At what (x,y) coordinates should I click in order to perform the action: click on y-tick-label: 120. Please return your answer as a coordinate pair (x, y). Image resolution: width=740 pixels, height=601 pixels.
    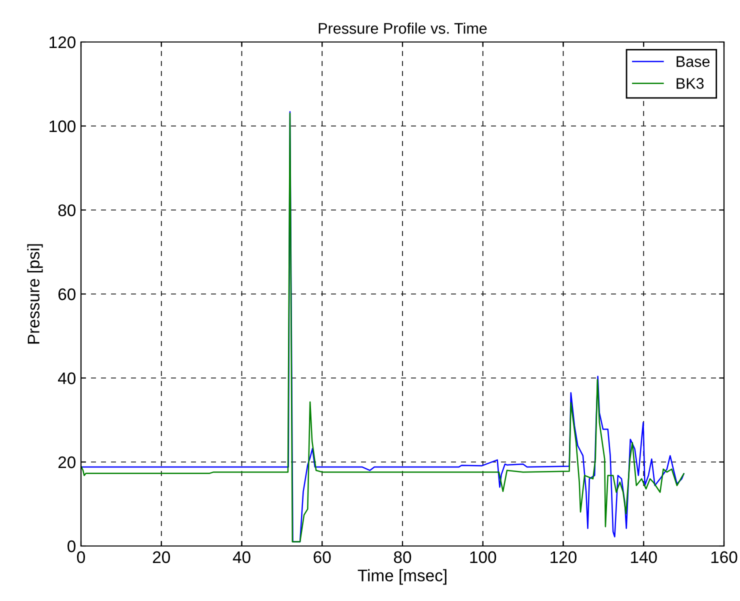
    Looking at the image, I should click on (63, 42).